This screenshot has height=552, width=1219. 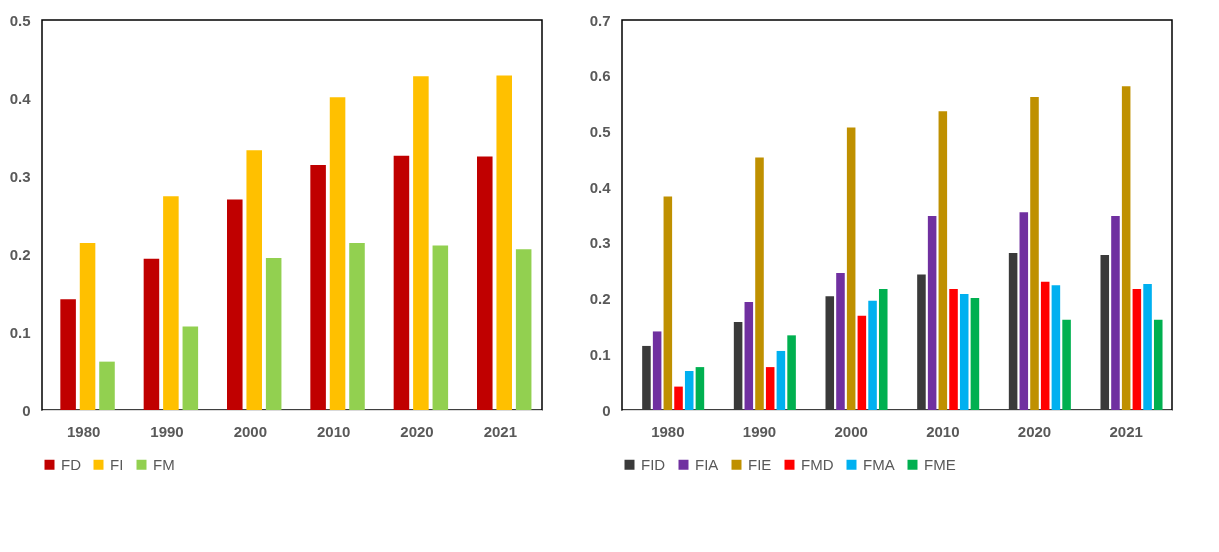 What do you see at coordinates (71, 464) in the screenshot?
I see `legend-label: FD` at bounding box center [71, 464].